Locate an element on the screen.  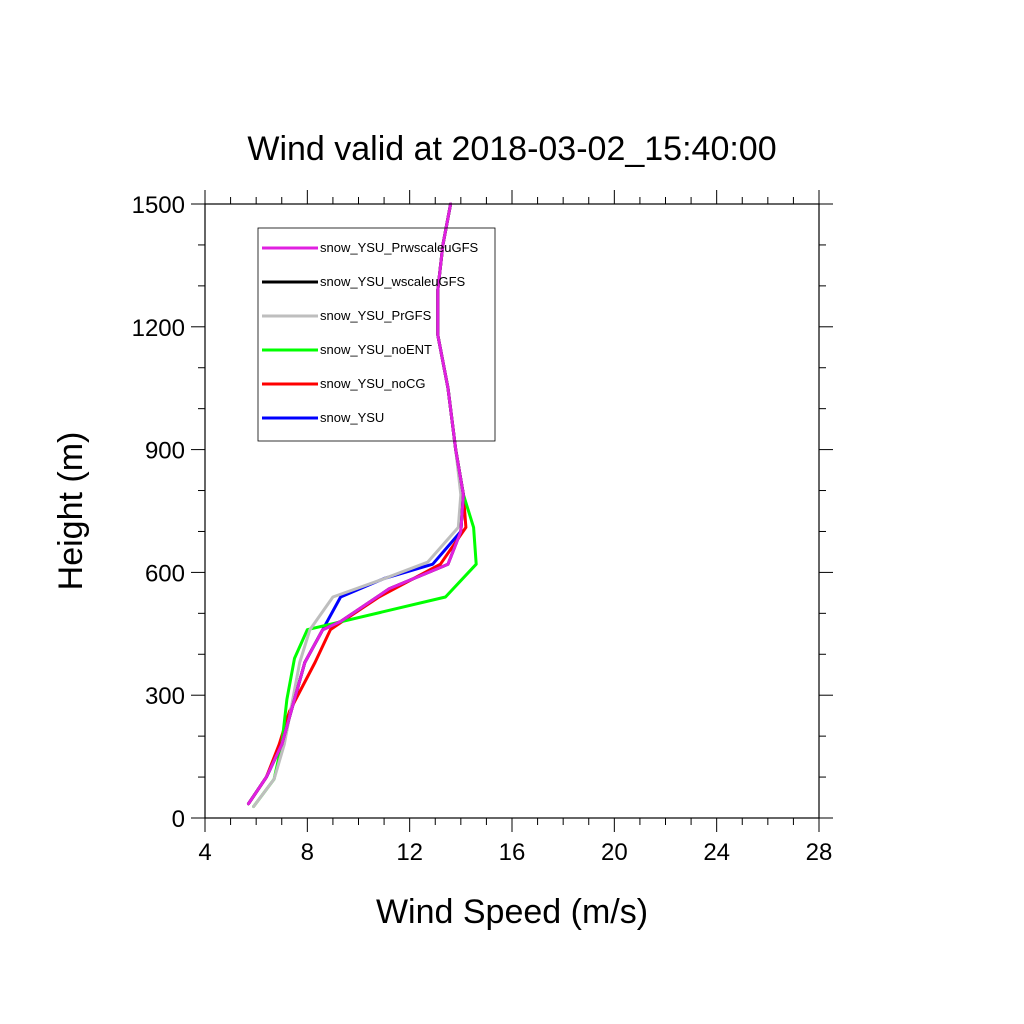
legend-box is located at coordinates (376, 334).